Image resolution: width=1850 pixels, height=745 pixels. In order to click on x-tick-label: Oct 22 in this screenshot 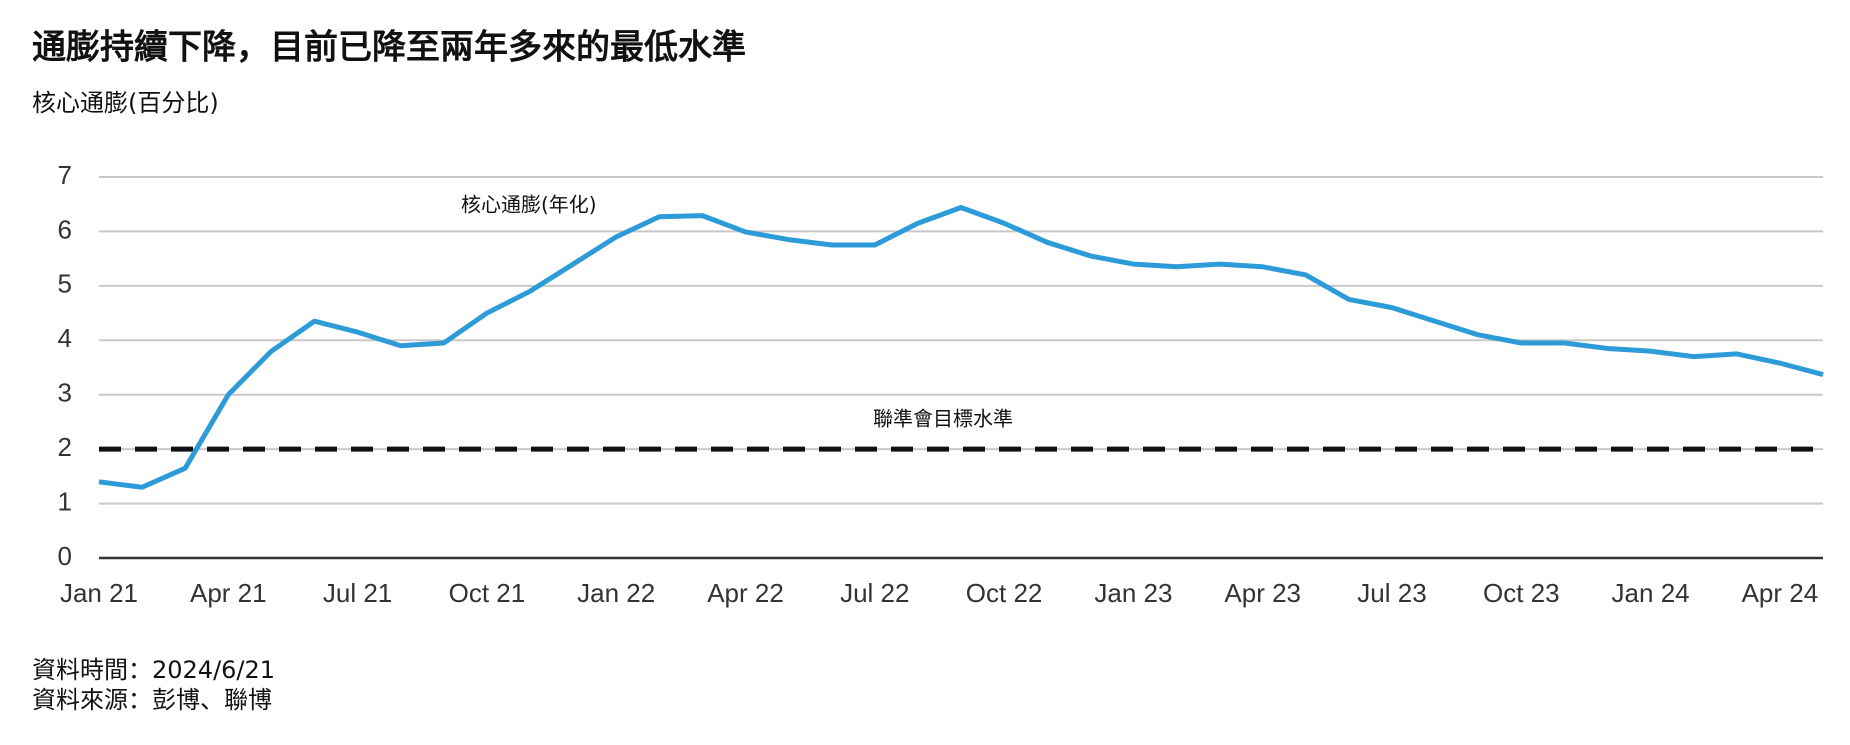, I will do `click(1004, 593)`.